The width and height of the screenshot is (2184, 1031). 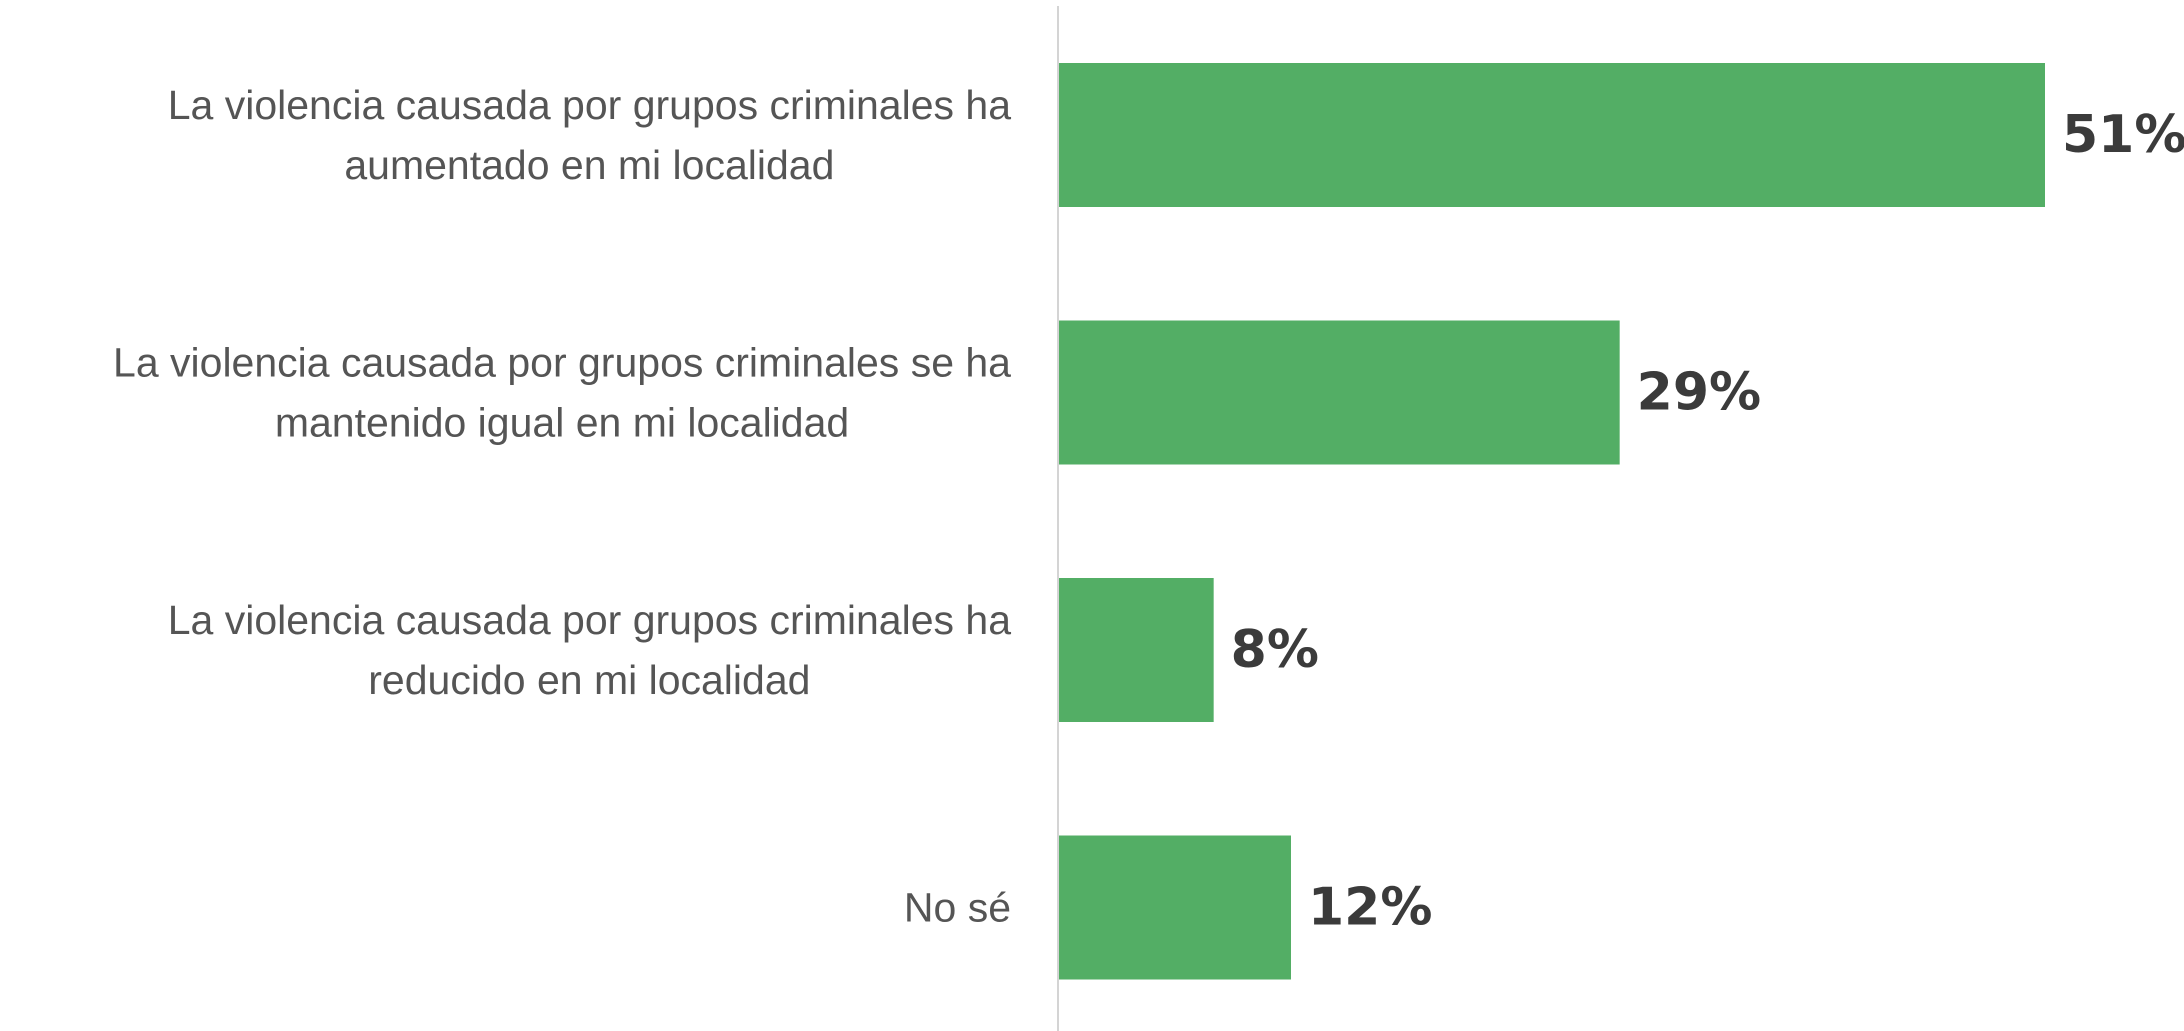 What do you see at coordinates (2123, 135) in the screenshot?
I see `value-label-0: 51%` at bounding box center [2123, 135].